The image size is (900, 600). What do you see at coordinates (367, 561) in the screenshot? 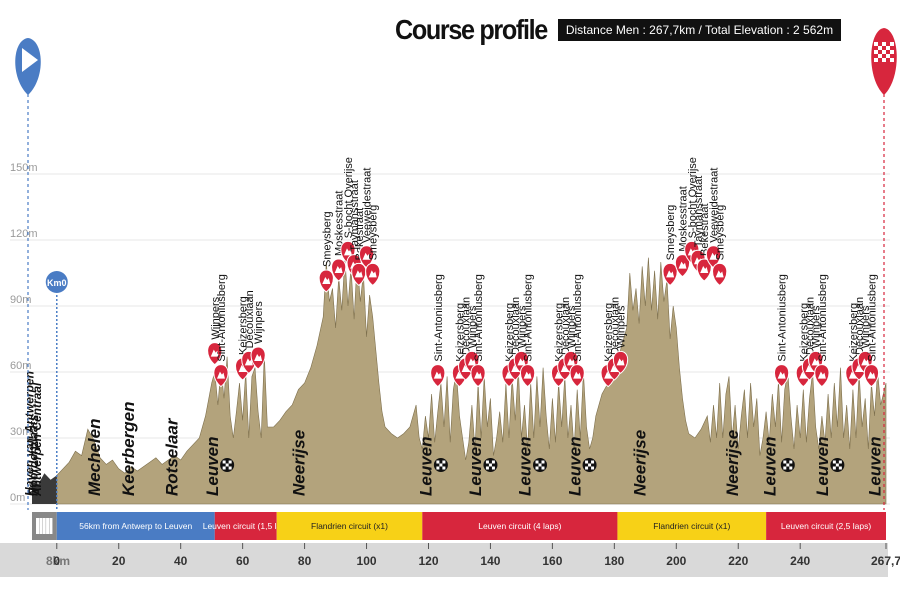
I see `x-tick-label: 100` at bounding box center [367, 561].